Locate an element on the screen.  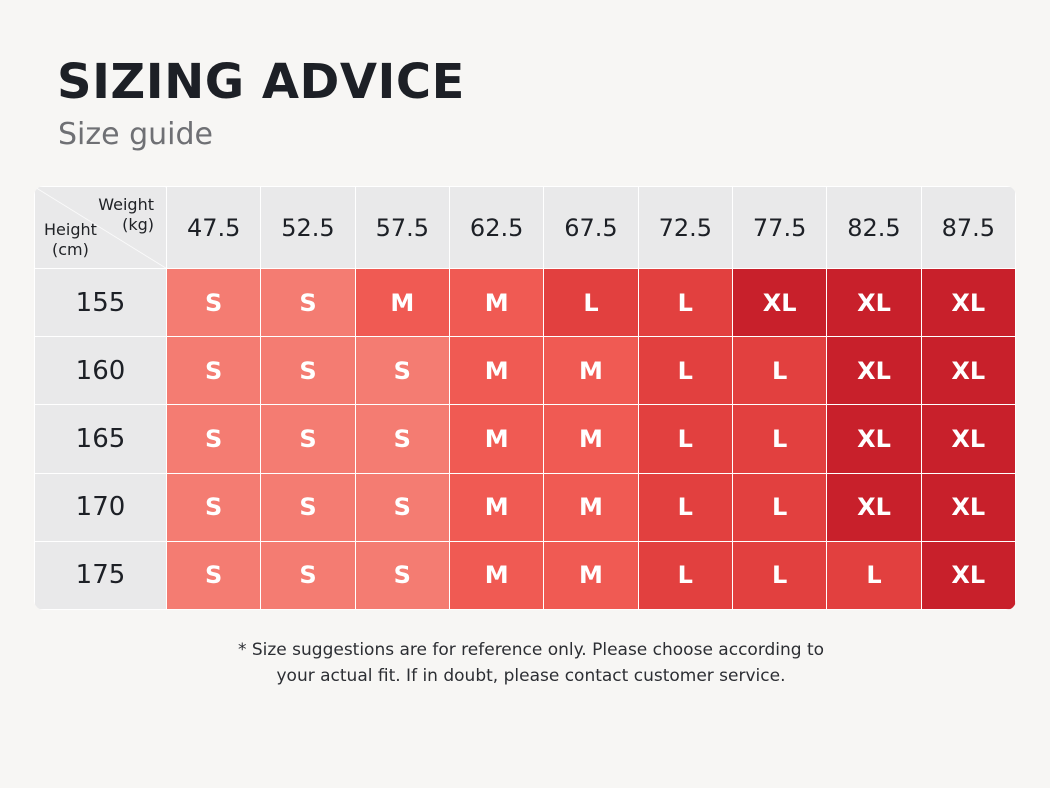
corner-header: Weight (kg) Height (cm) is located at coordinates (100, 227).